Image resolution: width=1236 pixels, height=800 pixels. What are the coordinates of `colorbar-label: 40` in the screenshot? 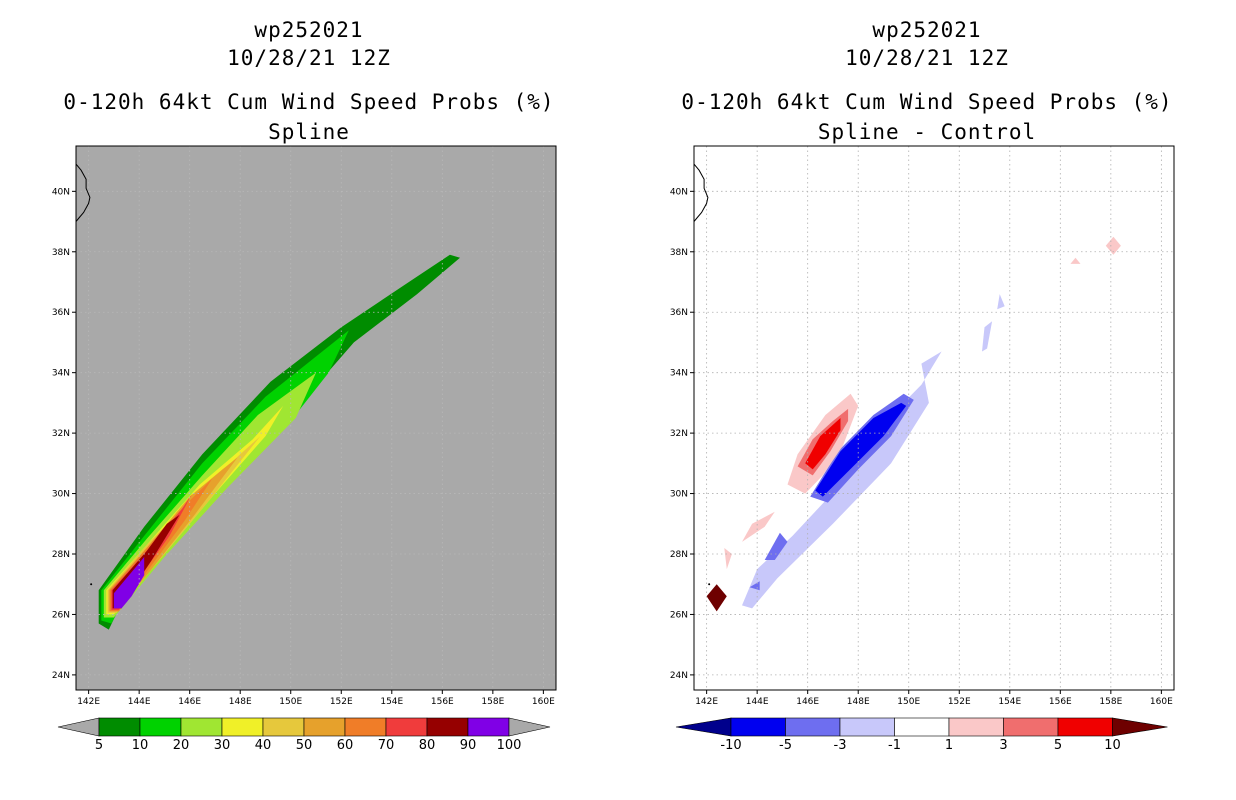 It's located at (263, 745).